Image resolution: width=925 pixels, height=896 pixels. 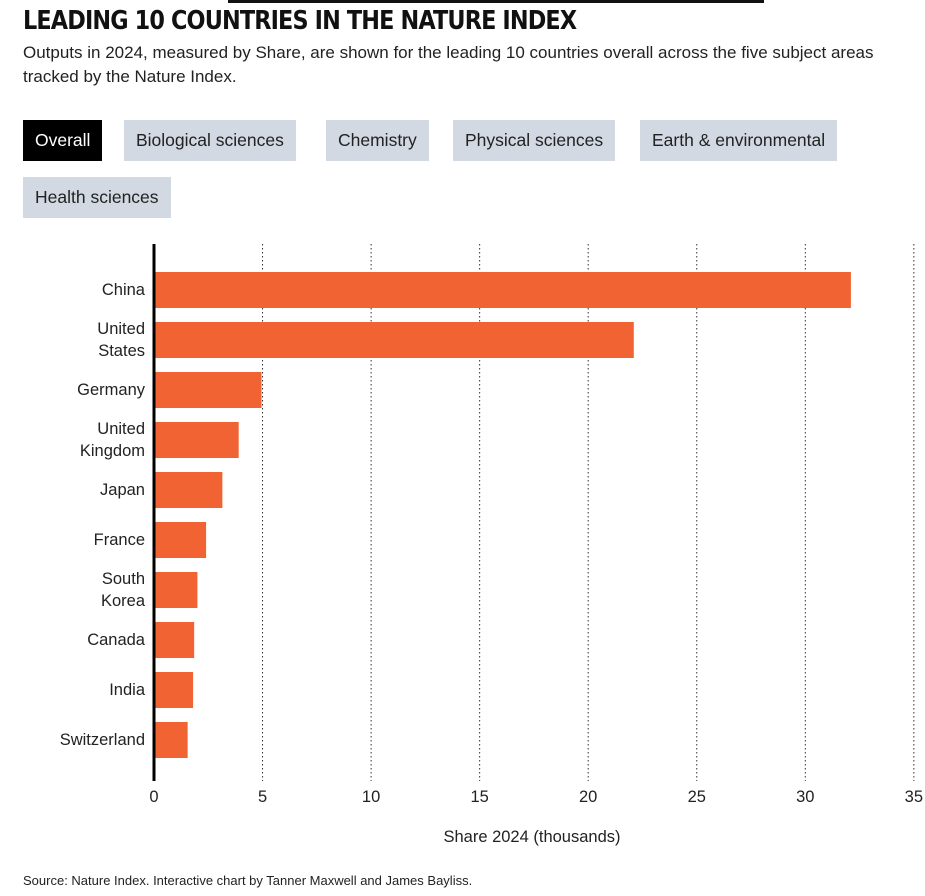 What do you see at coordinates (122, 601) in the screenshot?
I see `y-label-line: Korea` at bounding box center [122, 601].